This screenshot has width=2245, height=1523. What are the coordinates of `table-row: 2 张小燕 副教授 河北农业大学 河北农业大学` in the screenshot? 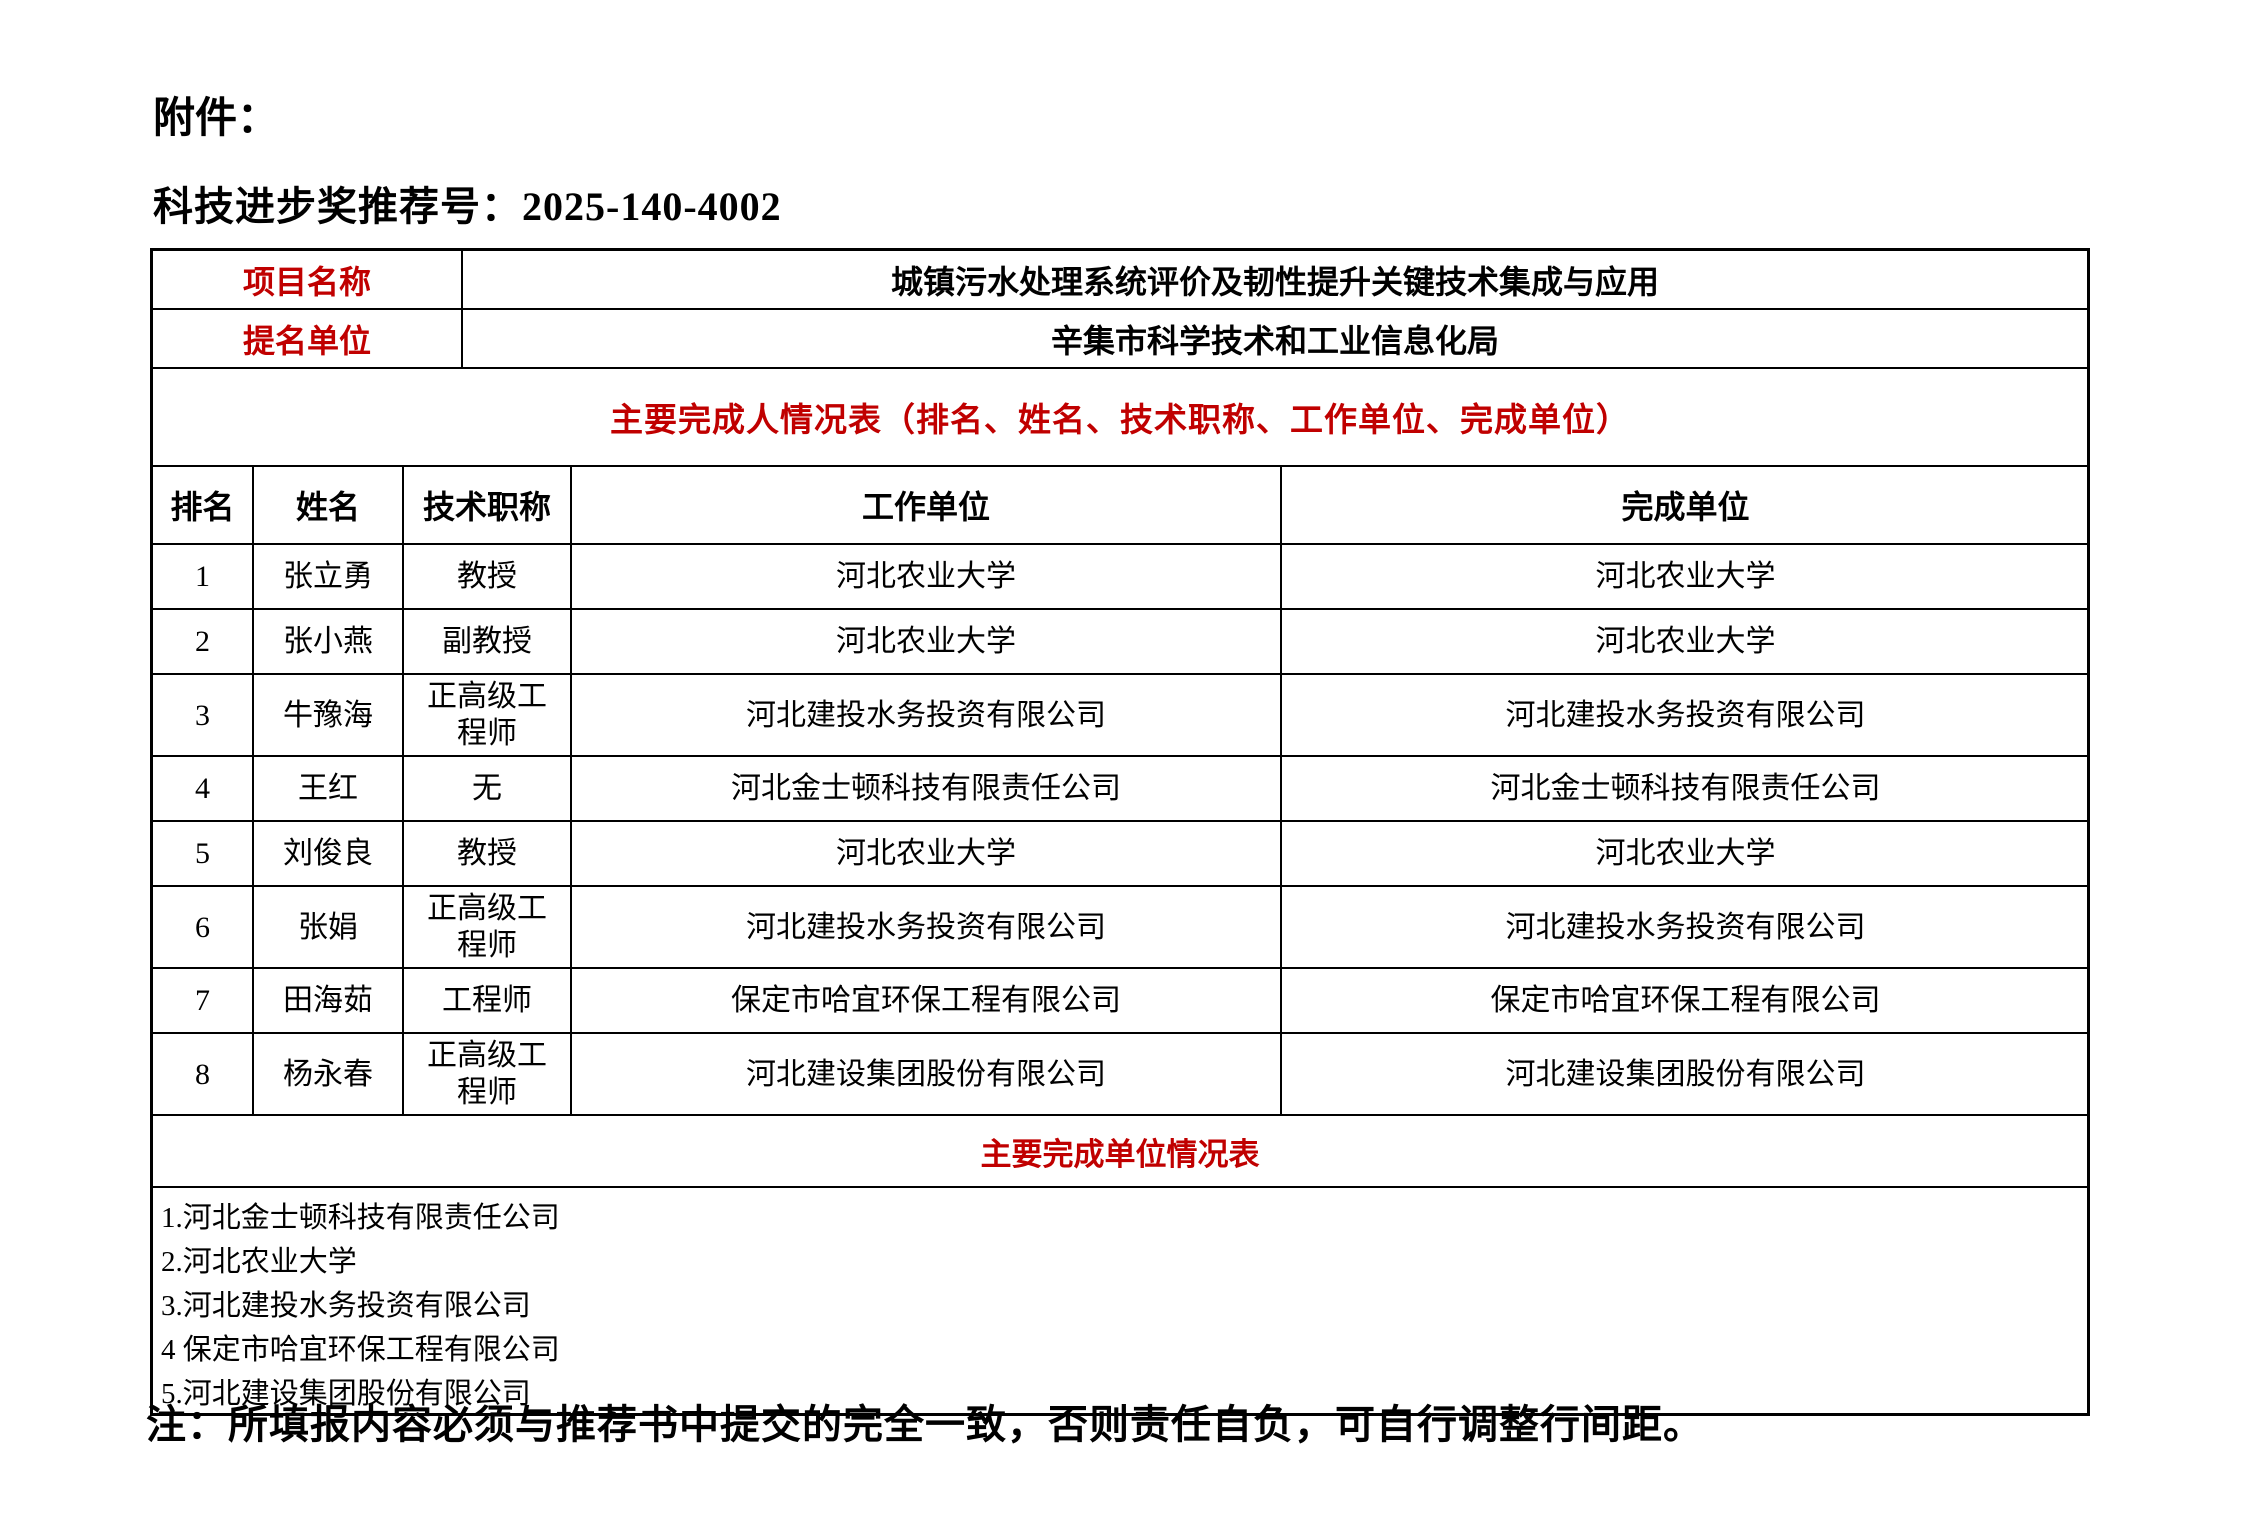 It's located at (1121, 641).